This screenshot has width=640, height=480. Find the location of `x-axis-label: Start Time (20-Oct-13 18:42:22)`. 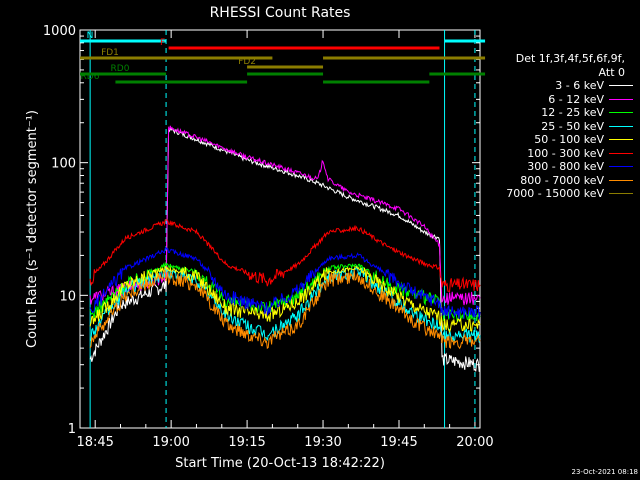

x-axis-label: Start Time (20-Oct-13 18:42:22) is located at coordinates (280, 463).